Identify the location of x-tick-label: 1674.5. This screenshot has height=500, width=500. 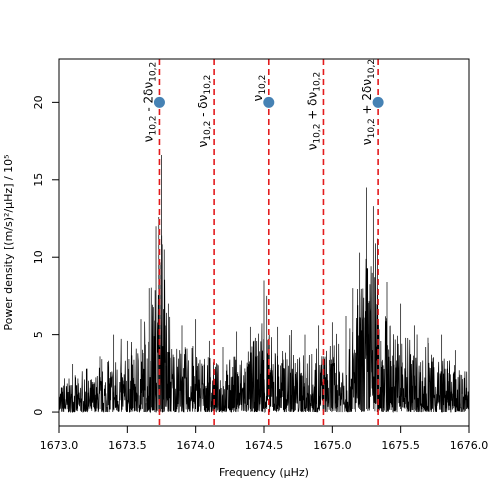
(264, 445).